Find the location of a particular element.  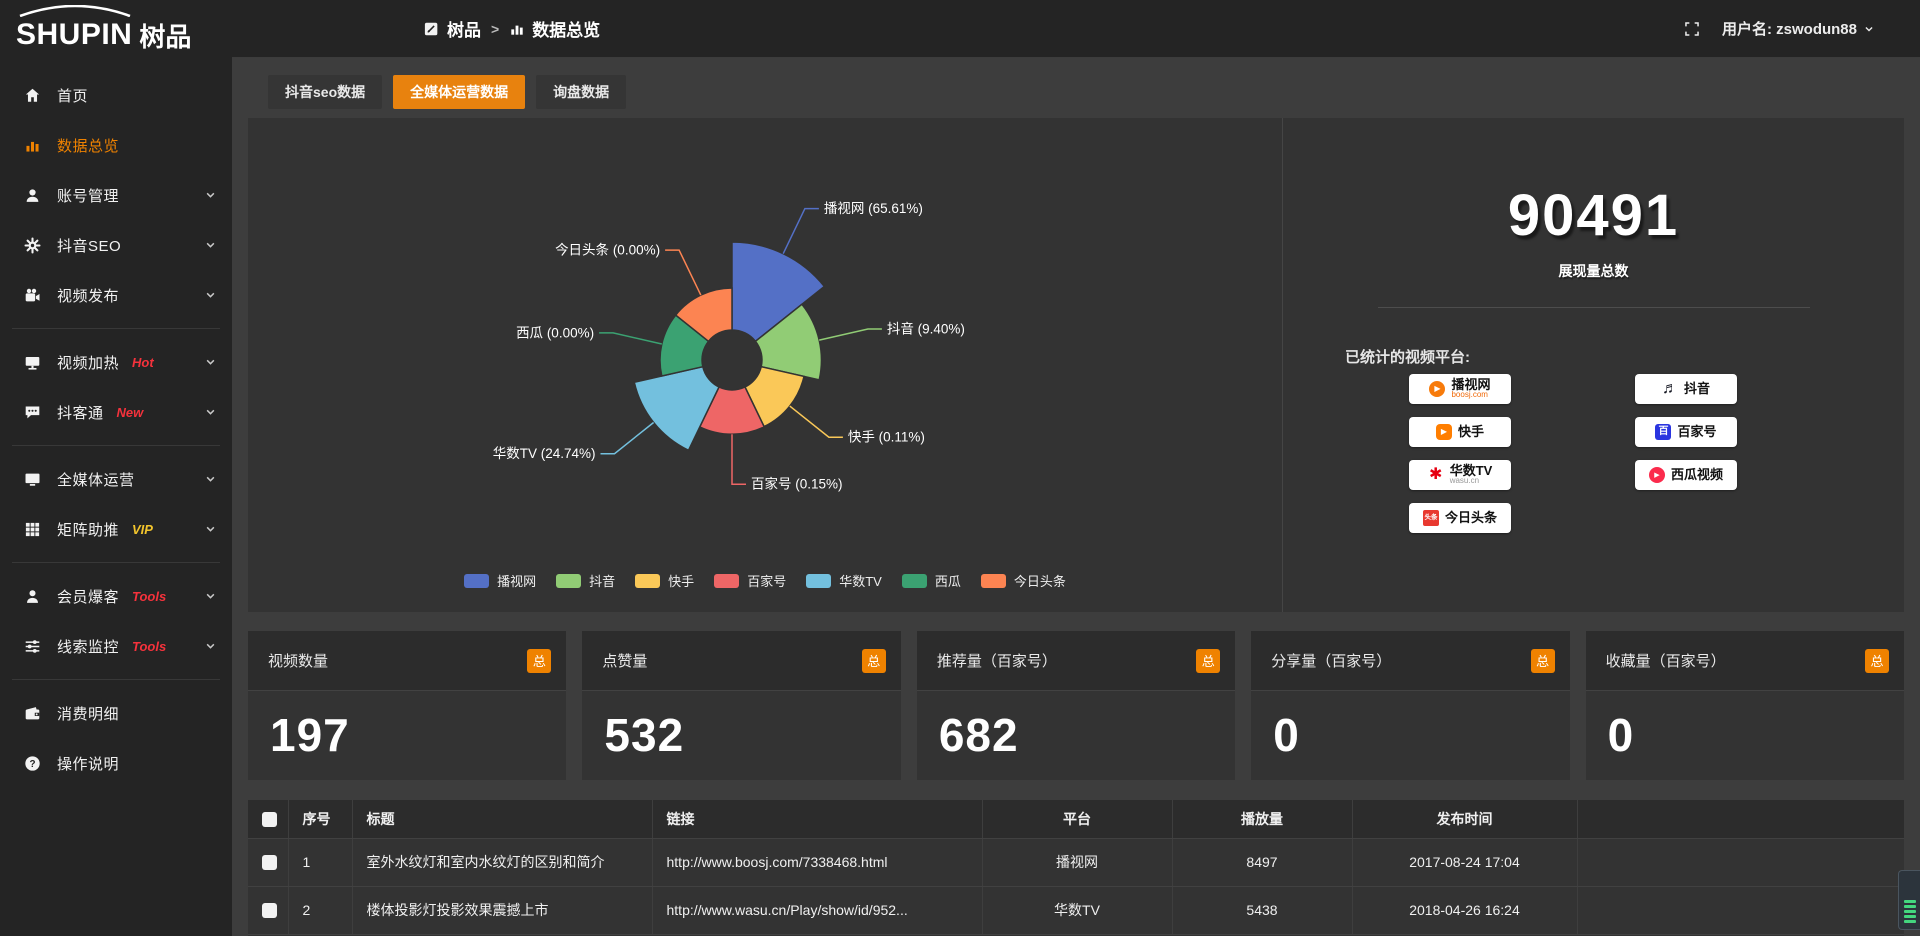

sidebar-item-label: 会员爆客 is located at coordinates (88, 597).